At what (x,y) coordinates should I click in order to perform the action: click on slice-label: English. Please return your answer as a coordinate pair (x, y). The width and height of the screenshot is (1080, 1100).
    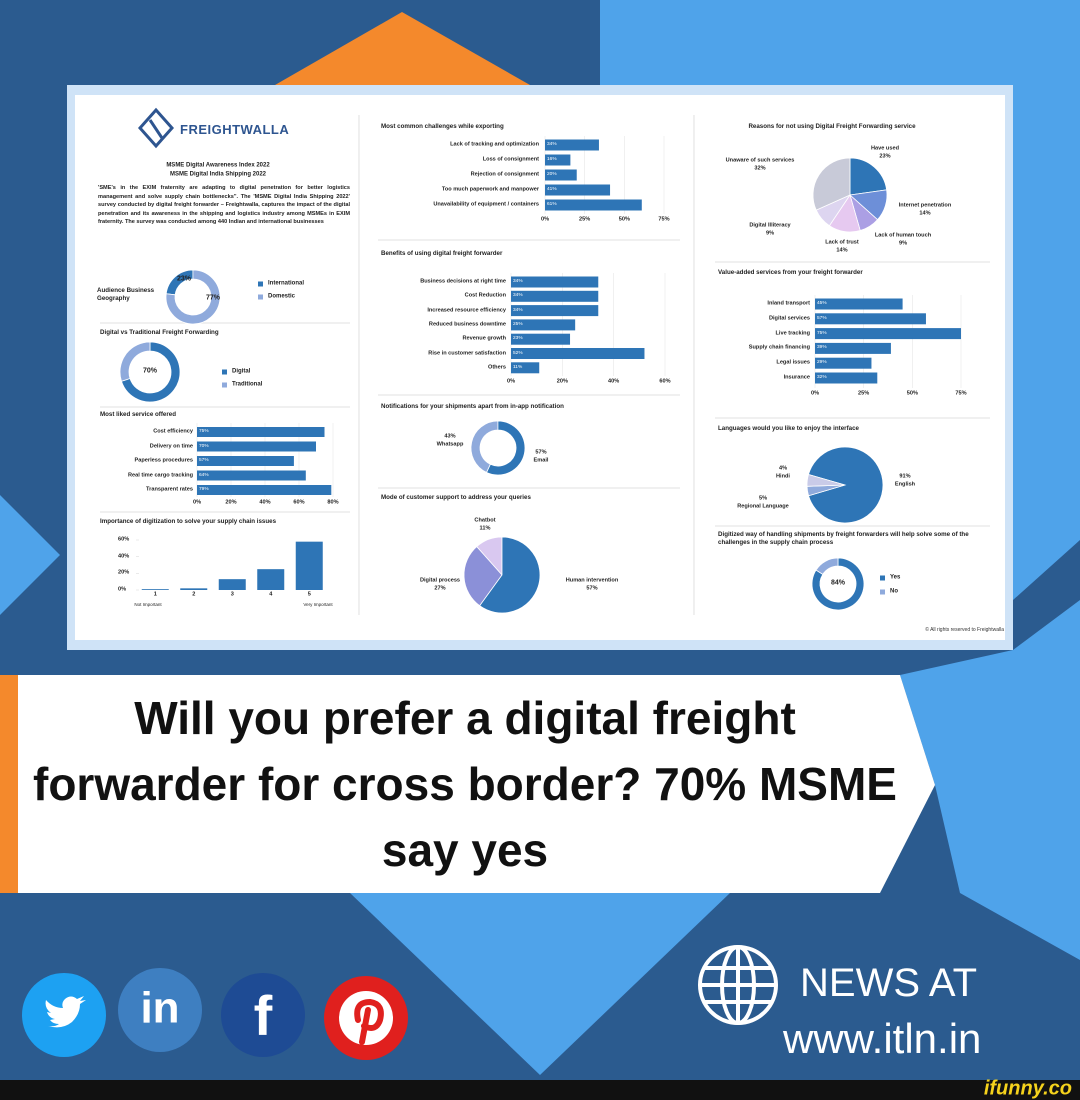
    Looking at the image, I should click on (905, 484).